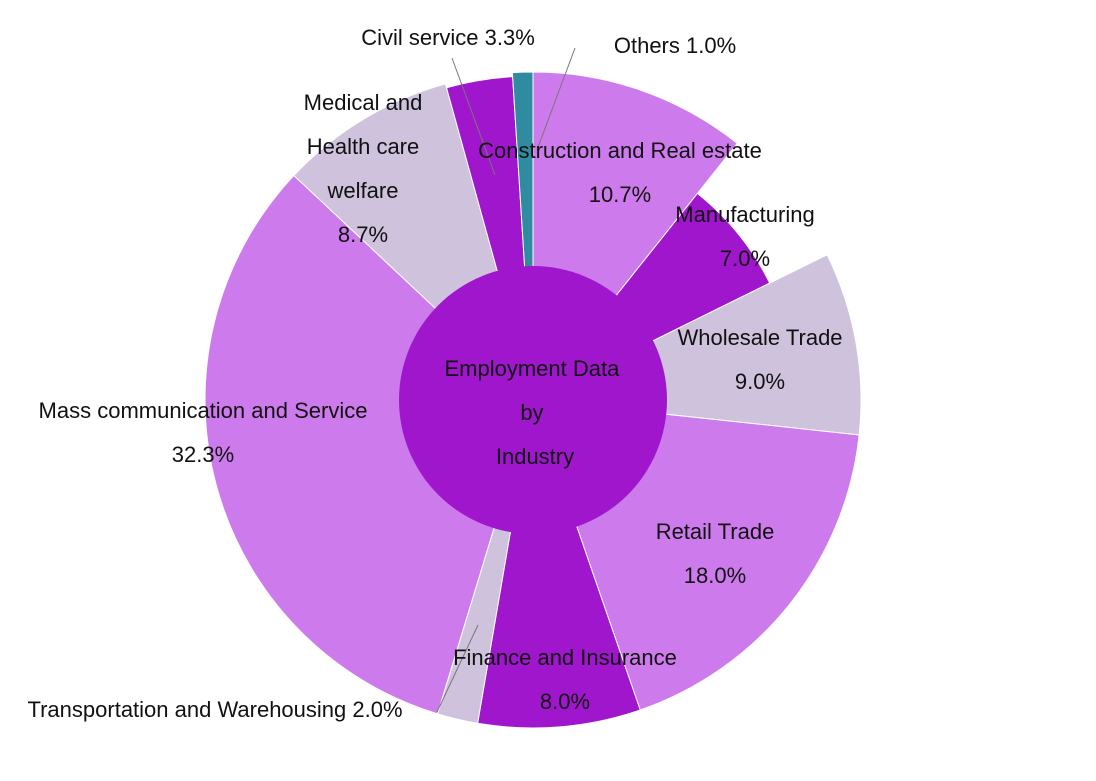 This screenshot has height=781, width=1096. Describe the element at coordinates (565, 701) in the screenshot. I see `slice-value-label: 8.0%` at that location.